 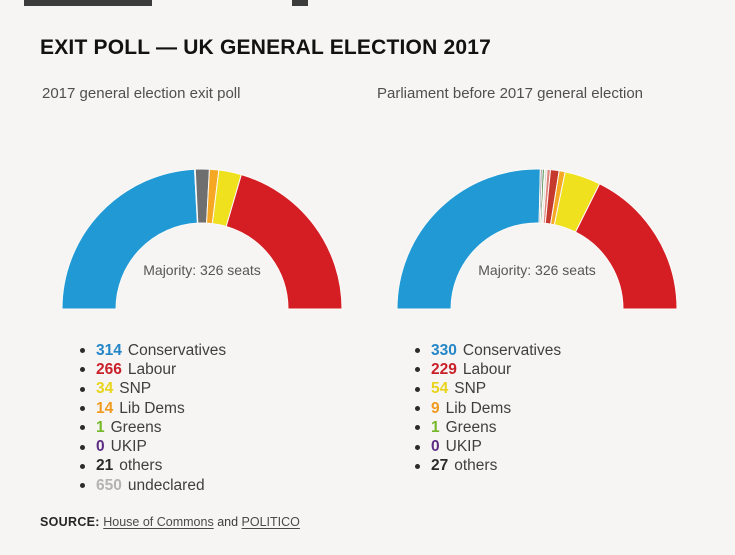 I want to click on legend-item-snp: 34 SNP, so click(x=210, y=389).